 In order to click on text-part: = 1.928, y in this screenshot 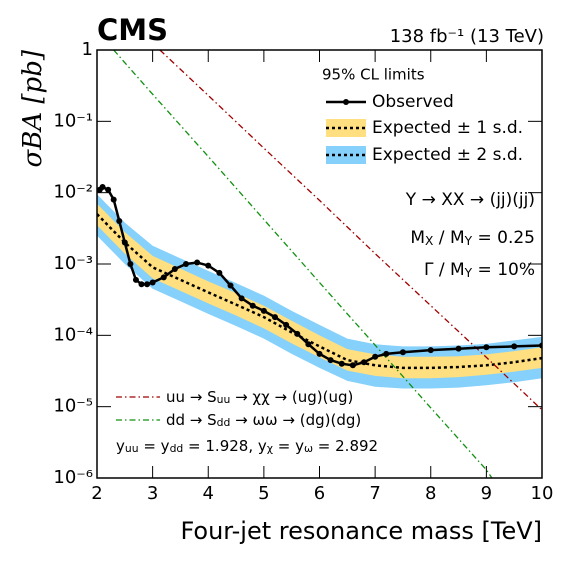, I will do `click(225, 446)`.